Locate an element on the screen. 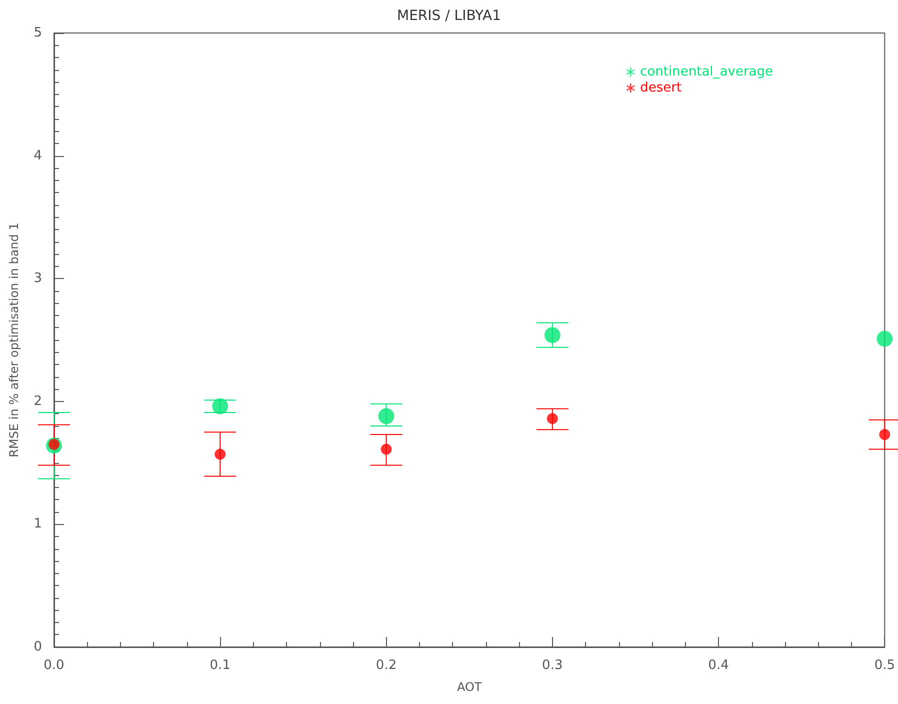 Image resolution: width=898 pixels, height=704 pixels. y-tick-label: 5 is located at coordinates (38, 33).